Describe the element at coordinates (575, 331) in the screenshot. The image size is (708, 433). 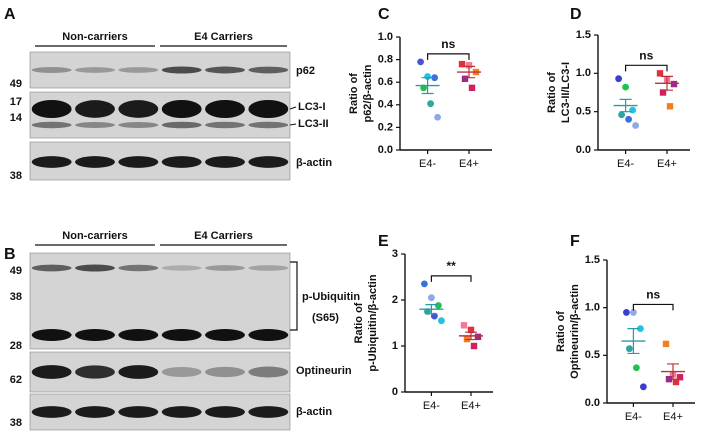
I see `y-axis-label-line: Optineurin/β-actin` at that location.